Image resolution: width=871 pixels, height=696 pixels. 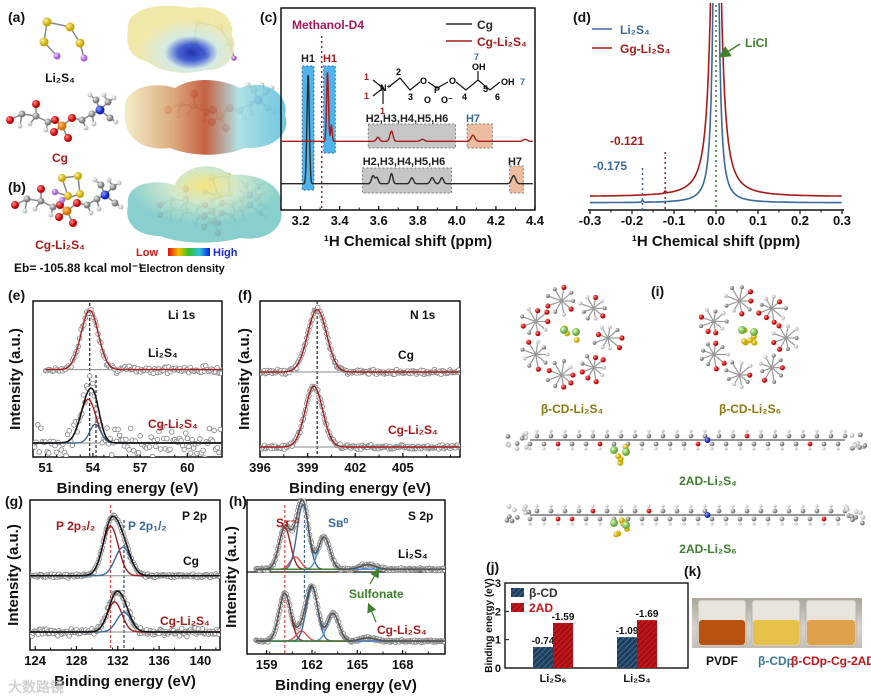 What do you see at coordinates (398, 72) in the screenshot?
I see `position-2: 2` at bounding box center [398, 72].